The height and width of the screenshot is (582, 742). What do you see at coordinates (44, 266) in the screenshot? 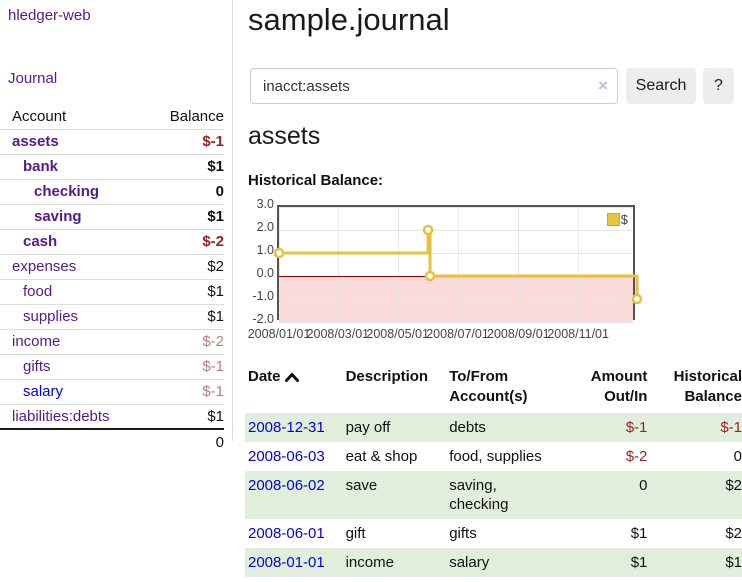
I see `account-link-expenses: expenses` at bounding box center [44, 266].